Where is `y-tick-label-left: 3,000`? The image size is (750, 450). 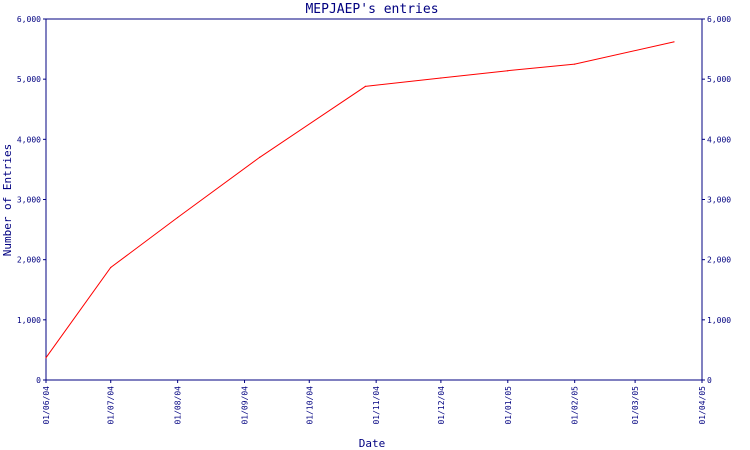
y-tick-label-left: 3,000 is located at coordinates (29, 200).